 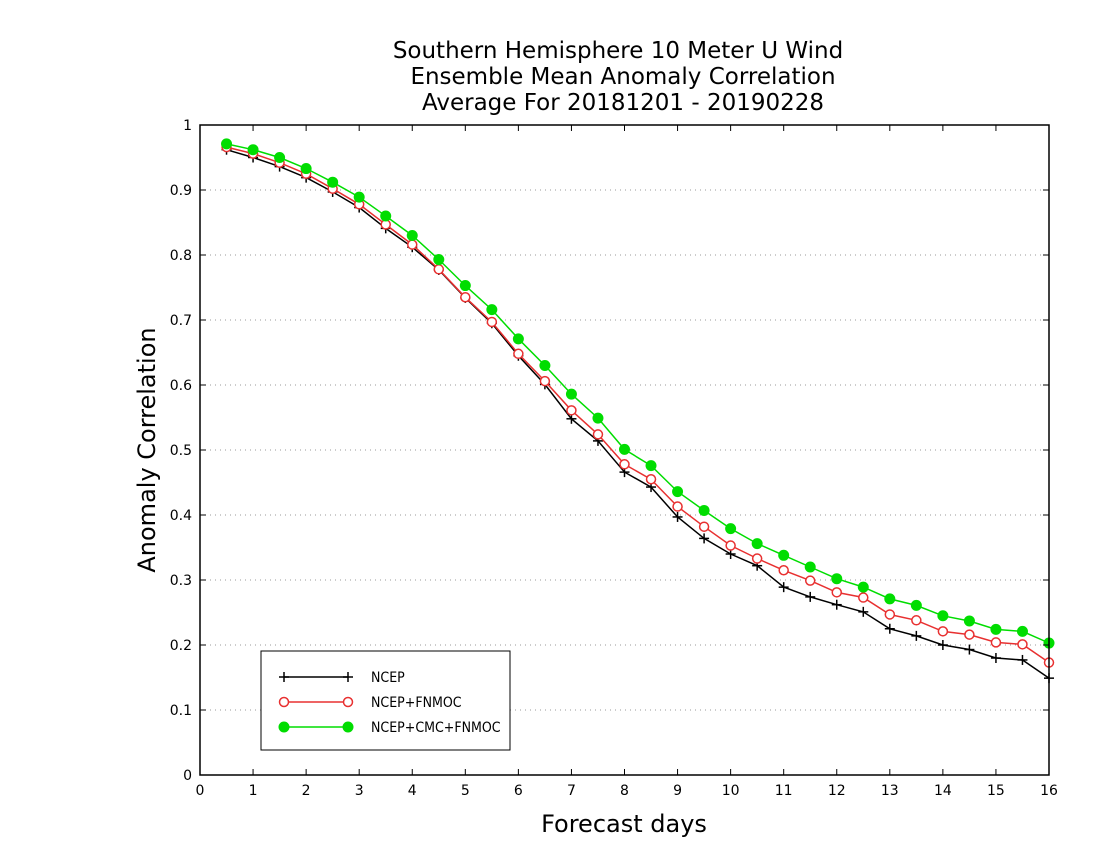 I want to click on legend-label: NCEP+CMC+FNMOC, so click(x=436, y=728).